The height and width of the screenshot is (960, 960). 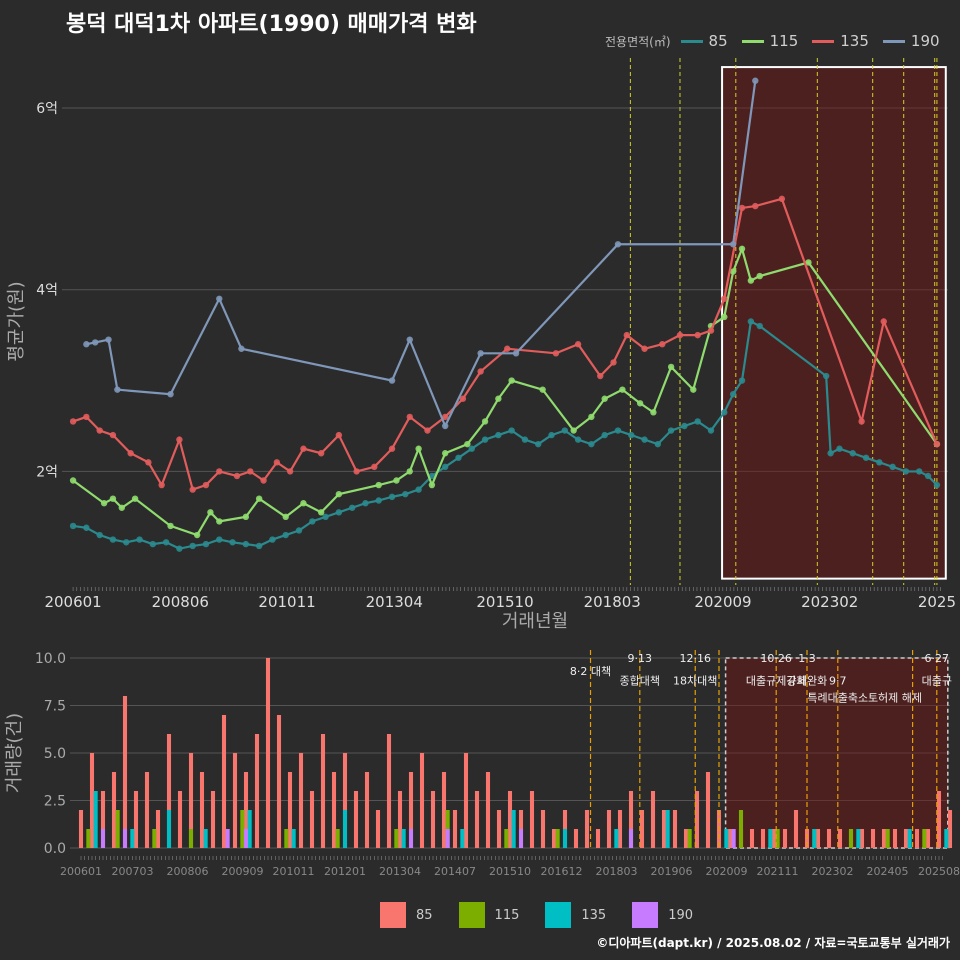 What do you see at coordinates (561, 871) in the screenshot?
I see `x-tick-label: 201612` at bounding box center [561, 871].